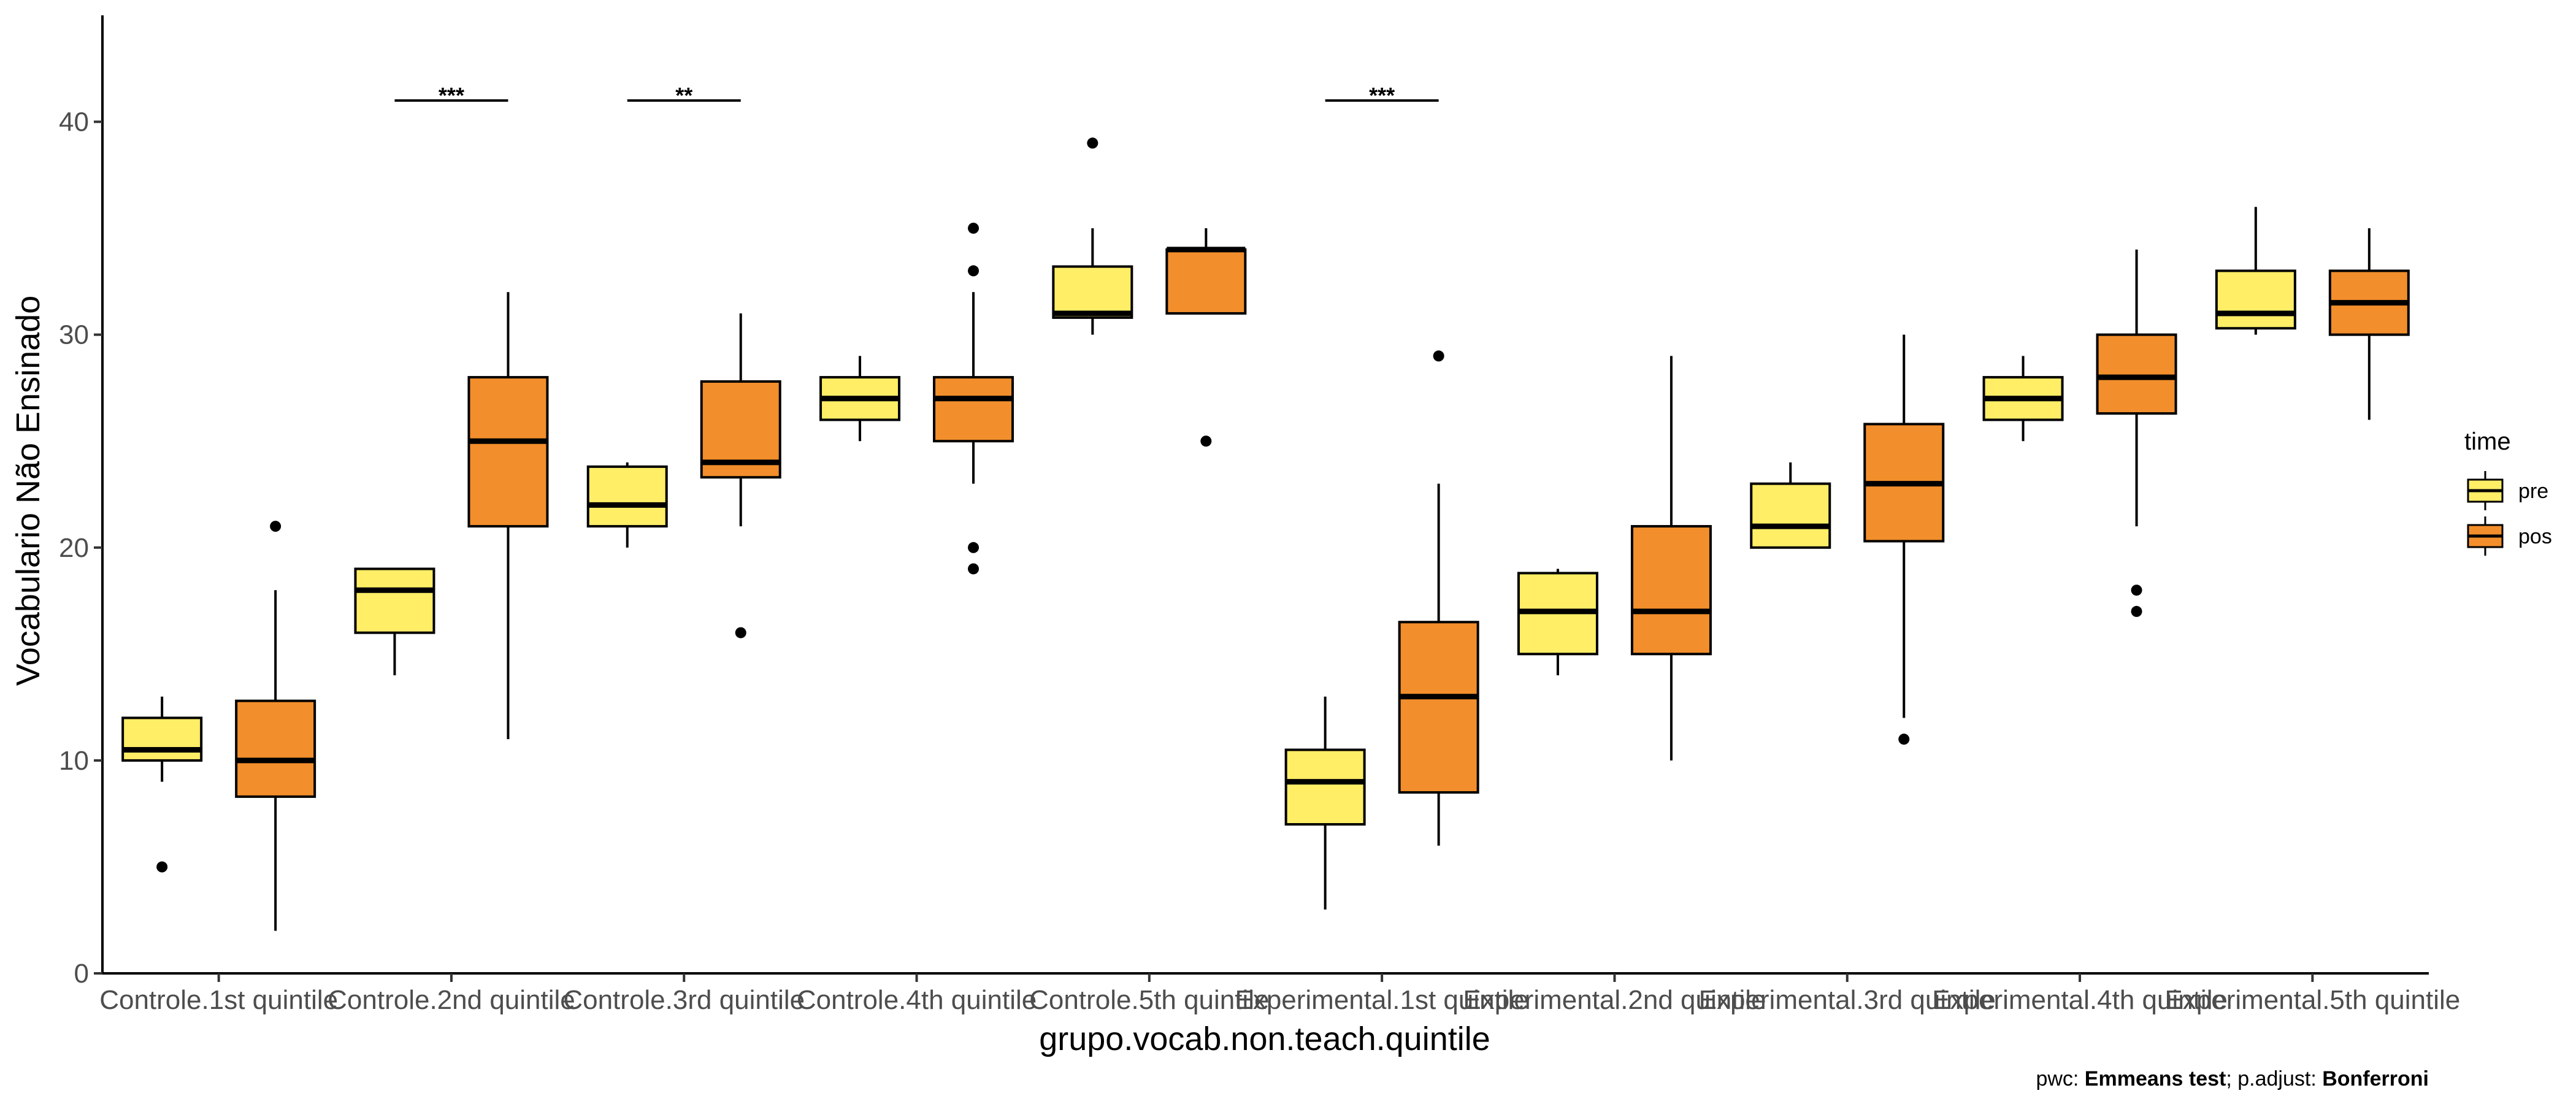 The height and width of the screenshot is (1104, 2576). What do you see at coordinates (2509, 536) in the screenshot?
I see `legend-item-pos: pos` at bounding box center [2509, 536].